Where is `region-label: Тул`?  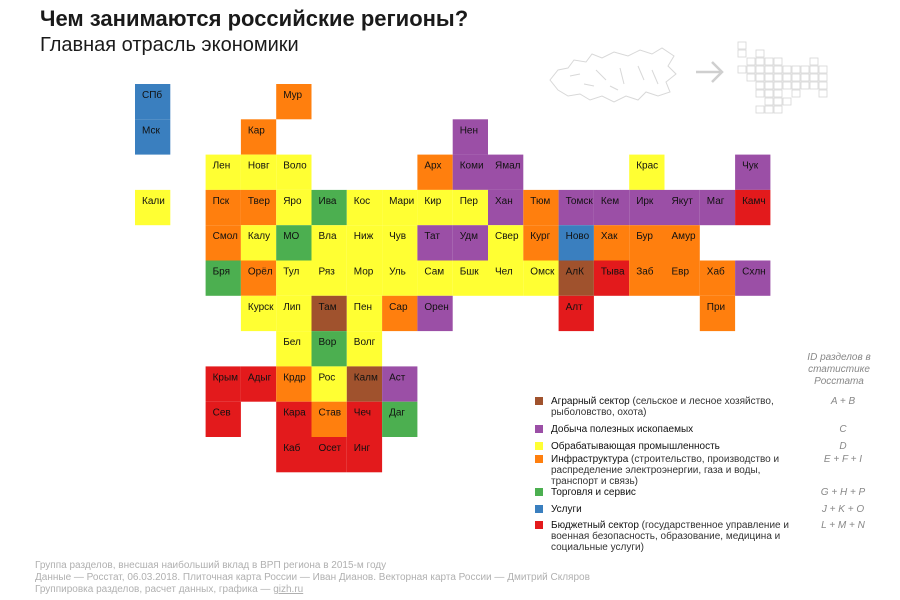
region-label: Тул is located at coordinates (291, 272).